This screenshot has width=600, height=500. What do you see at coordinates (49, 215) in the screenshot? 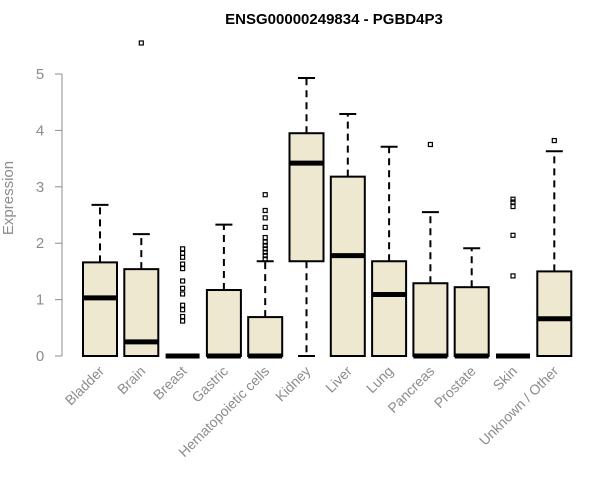
I see `y-axis-ticks: 0 1 2 3 4 5` at bounding box center [49, 215].